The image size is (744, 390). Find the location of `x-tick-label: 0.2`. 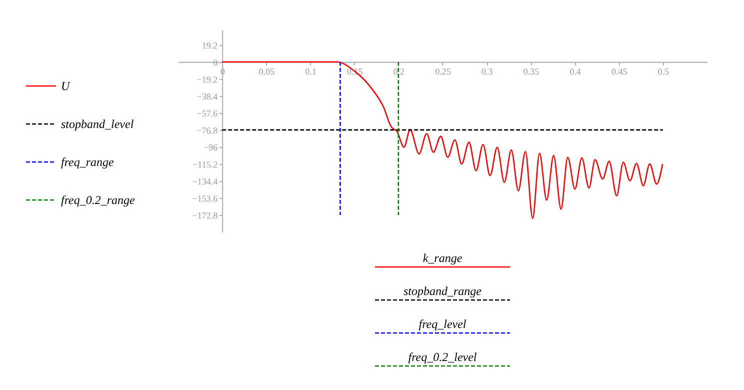

x-tick-label: 0.2 is located at coordinates (399, 71).